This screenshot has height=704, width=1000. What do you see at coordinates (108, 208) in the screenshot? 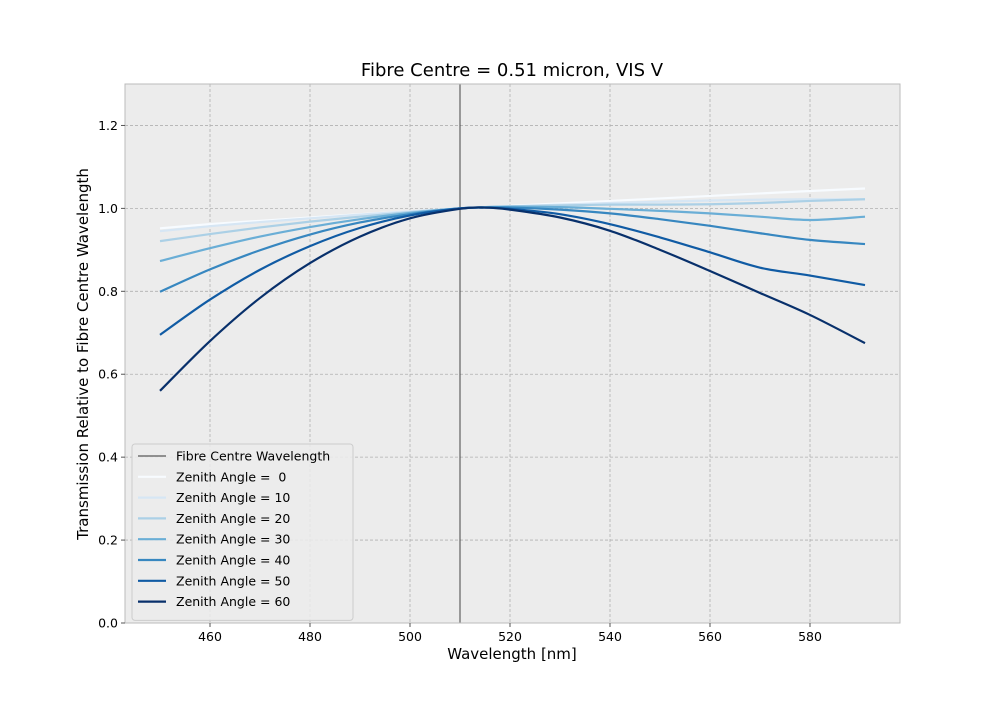
I see `y-tick-label: 1.0` at bounding box center [108, 208].